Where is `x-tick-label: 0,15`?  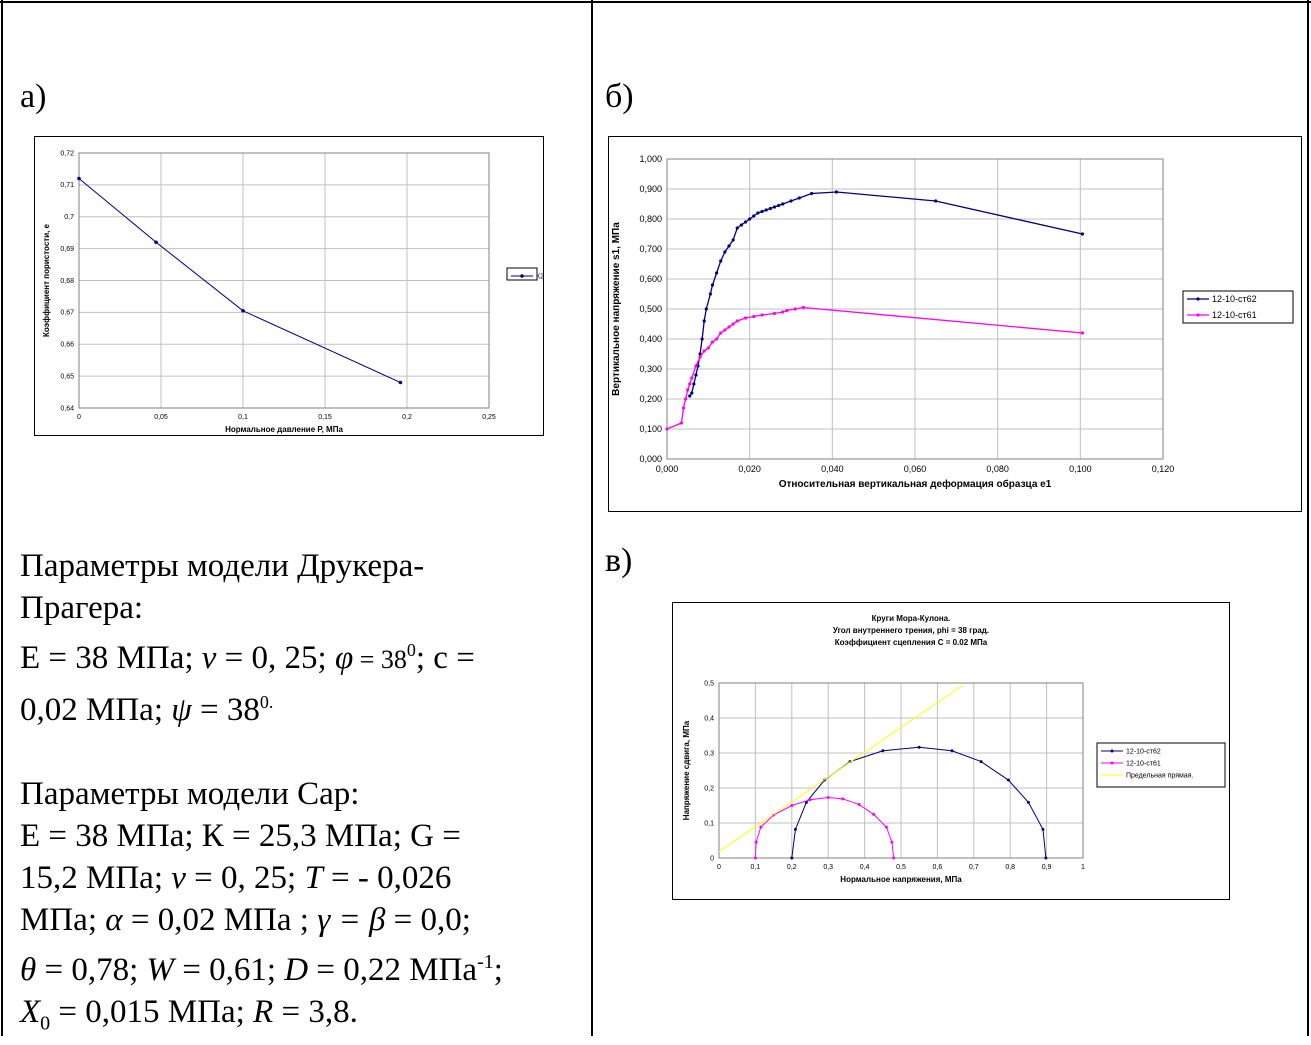
x-tick-label: 0,15 is located at coordinates (325, 417).